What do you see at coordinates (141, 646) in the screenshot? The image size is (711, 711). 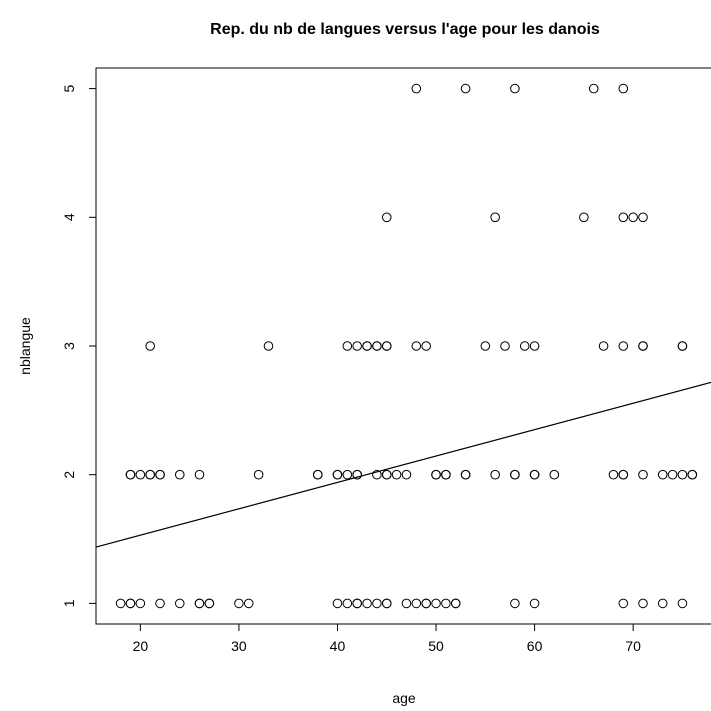 I see `x-tick-label: 20` at bounding box center [141, 646].